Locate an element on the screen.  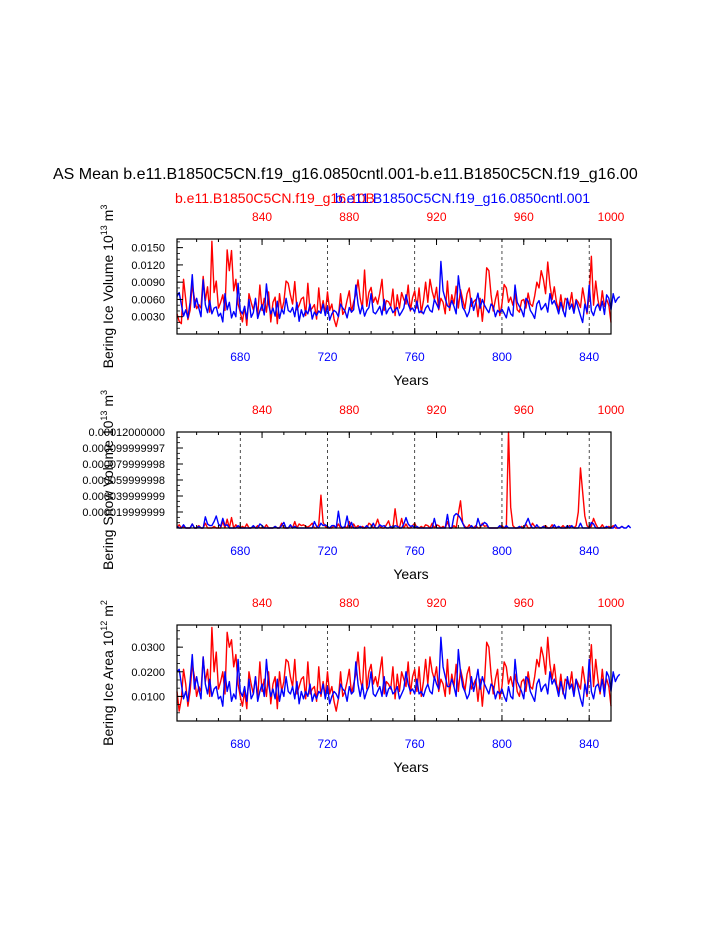
y-tick-label: 0.0060 is located at coordinates (148, 300).